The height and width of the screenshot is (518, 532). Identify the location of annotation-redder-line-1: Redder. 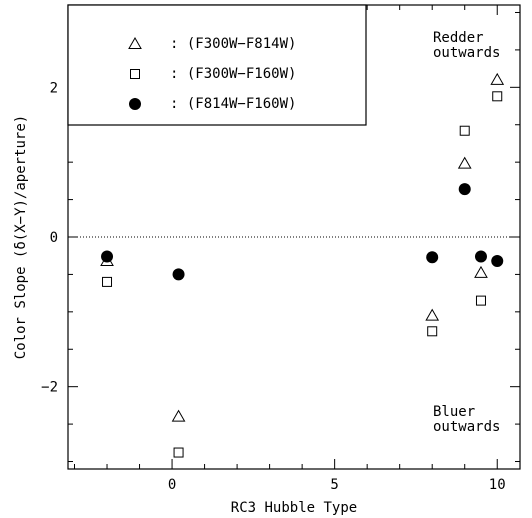
(458, 38).